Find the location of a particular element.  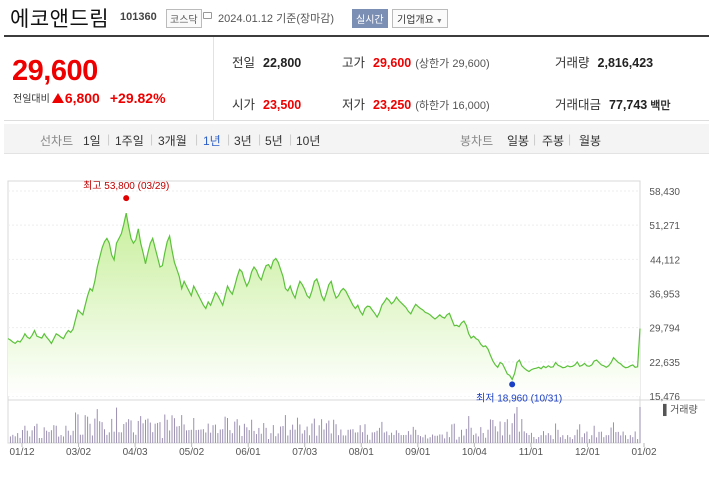

current-price-panel: 29,600 전일대비 6,800 +29.82% is located at coordinates (109, 79).